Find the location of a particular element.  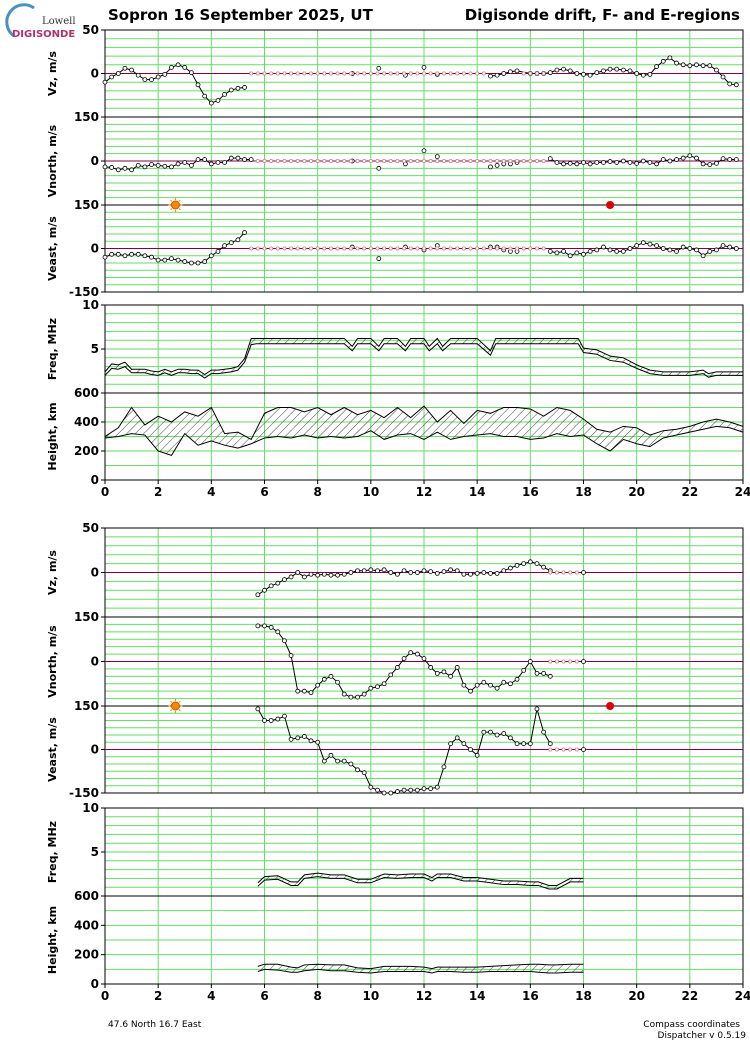

x-tick-label: 2 is located at coordinates (158, 996).